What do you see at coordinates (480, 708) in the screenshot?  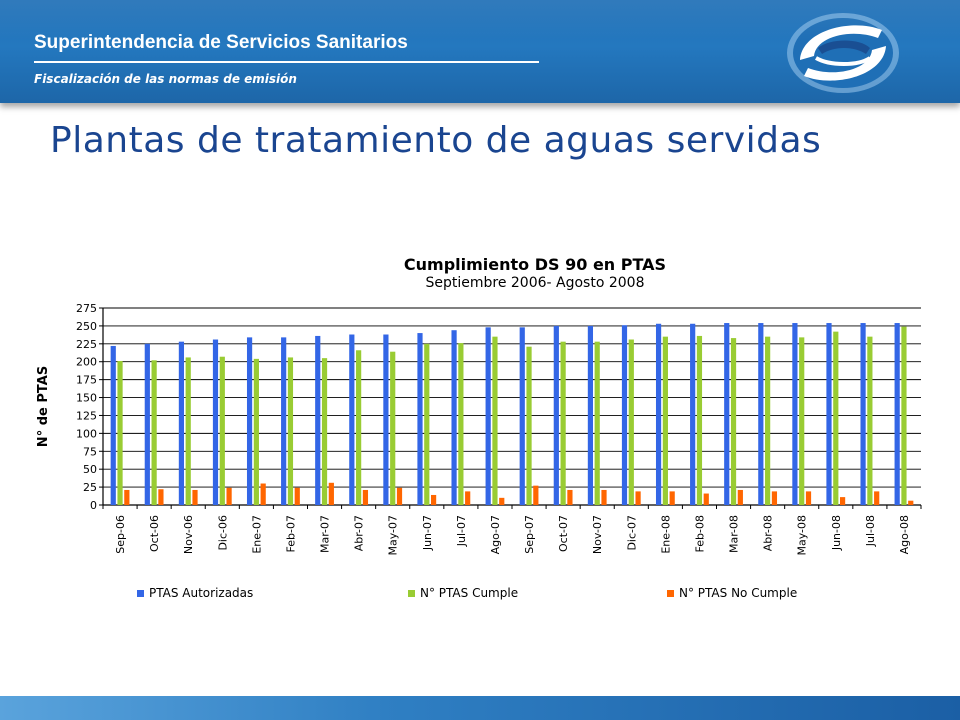 I see `footer-band` at bounding box center [480, 708].